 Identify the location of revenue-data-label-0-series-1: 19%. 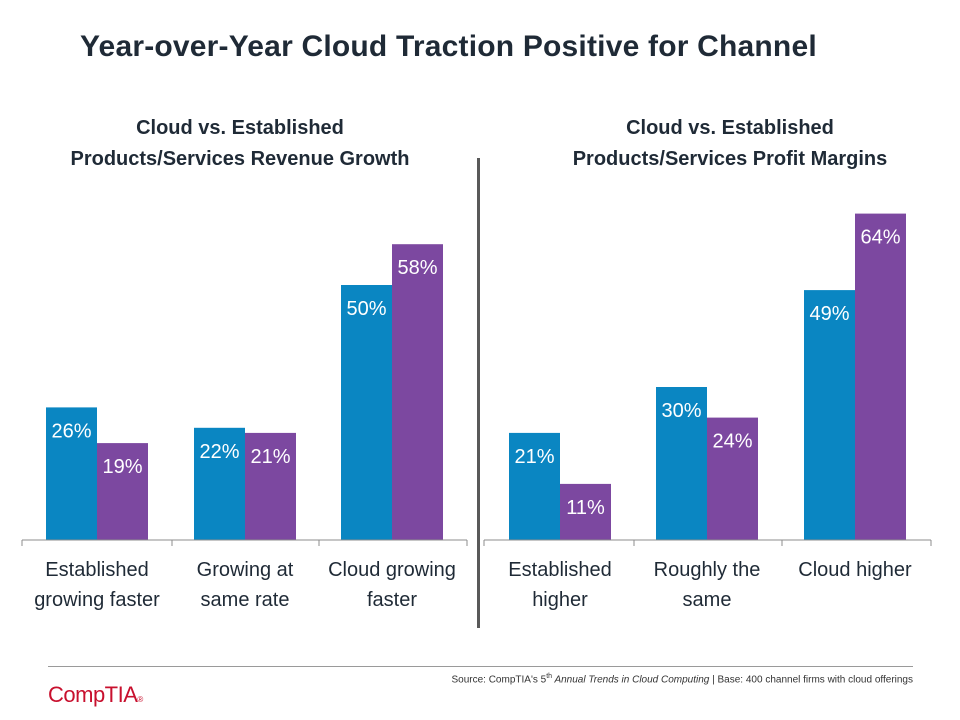
(122, 467).